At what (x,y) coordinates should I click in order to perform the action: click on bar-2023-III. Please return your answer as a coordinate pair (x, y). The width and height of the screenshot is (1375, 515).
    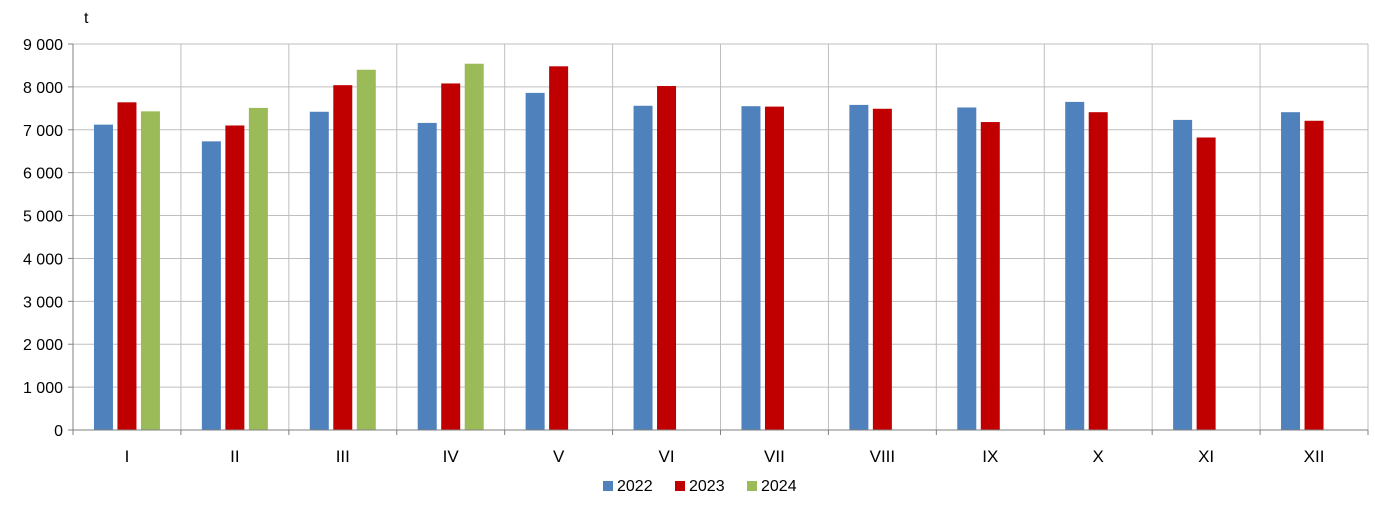
    Looking at the image, I should click on (342, 257).